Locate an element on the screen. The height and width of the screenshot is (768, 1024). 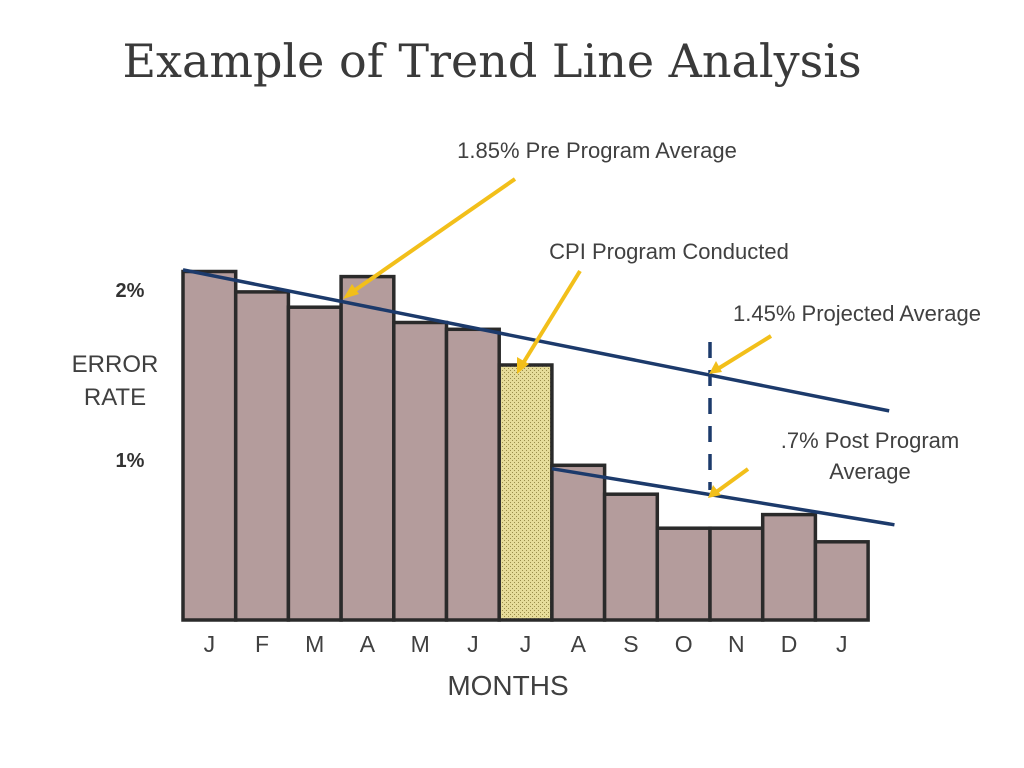
y-tick-label: 2% is located at coordinates (130, 291).